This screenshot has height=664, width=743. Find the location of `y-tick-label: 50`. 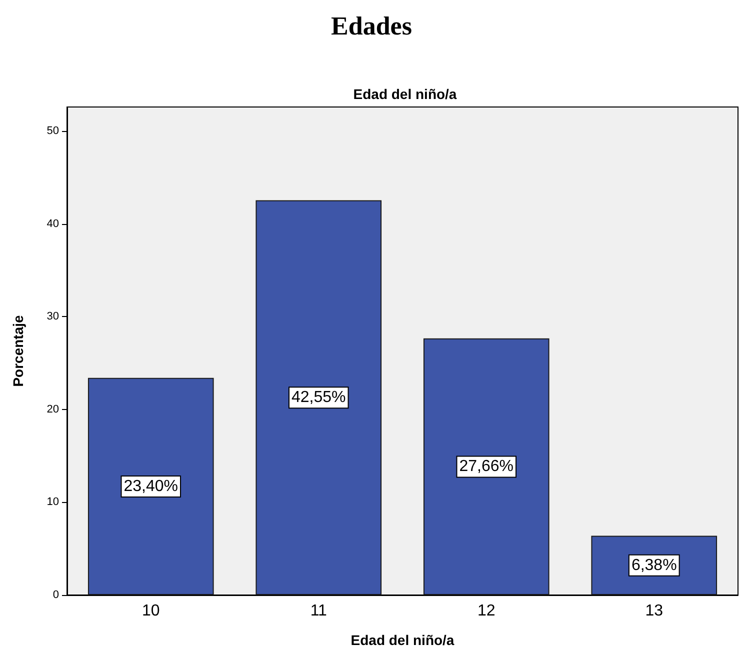

y-tick-label: 50 is located at coordinates (52, 131).